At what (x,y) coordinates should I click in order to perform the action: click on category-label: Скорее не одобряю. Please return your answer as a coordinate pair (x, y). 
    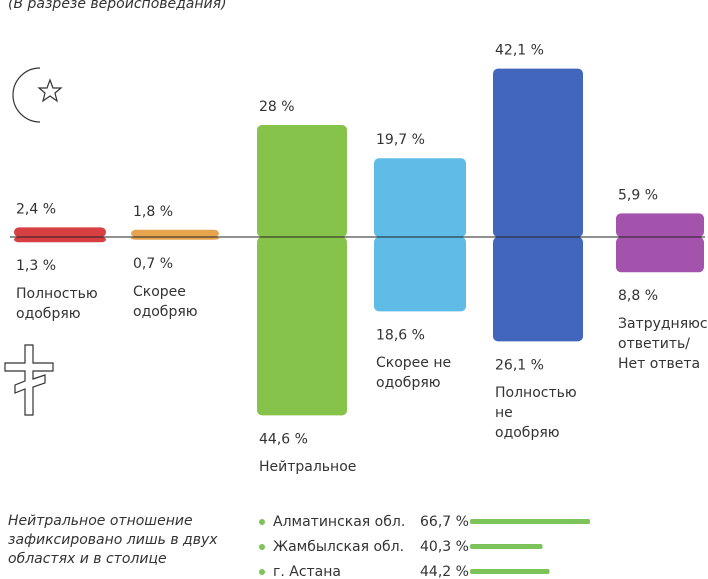
    Looking at the image, I should click on (414, 373).